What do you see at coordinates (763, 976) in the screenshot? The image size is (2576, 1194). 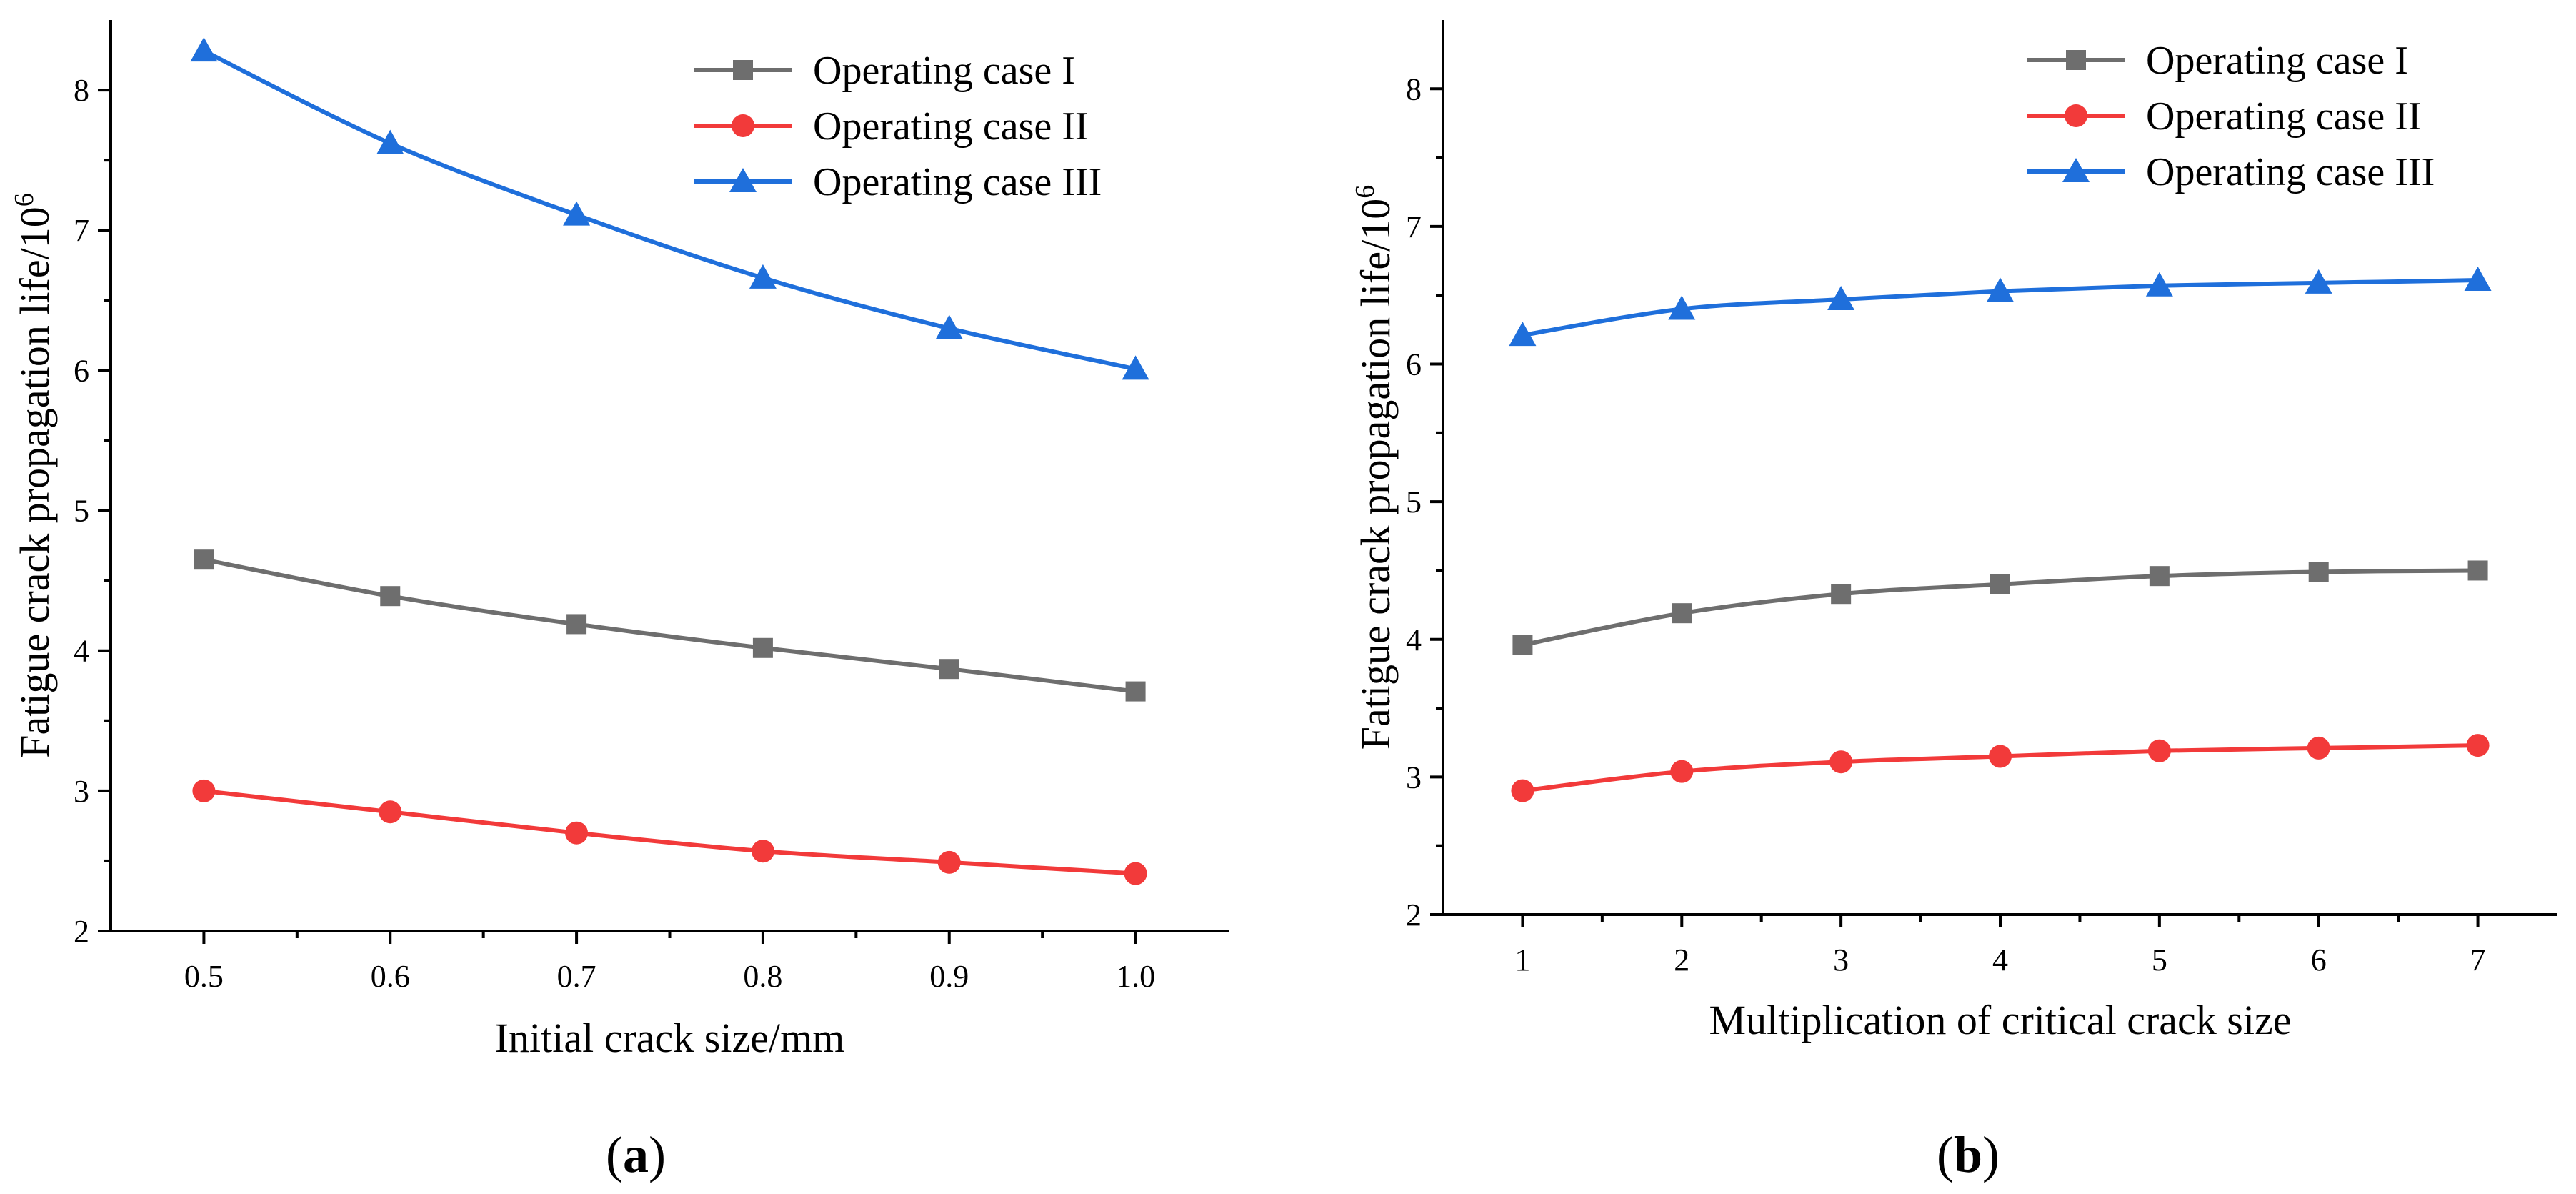 I see `x-tick-label: 0.8` at bounding box center [763, 976].